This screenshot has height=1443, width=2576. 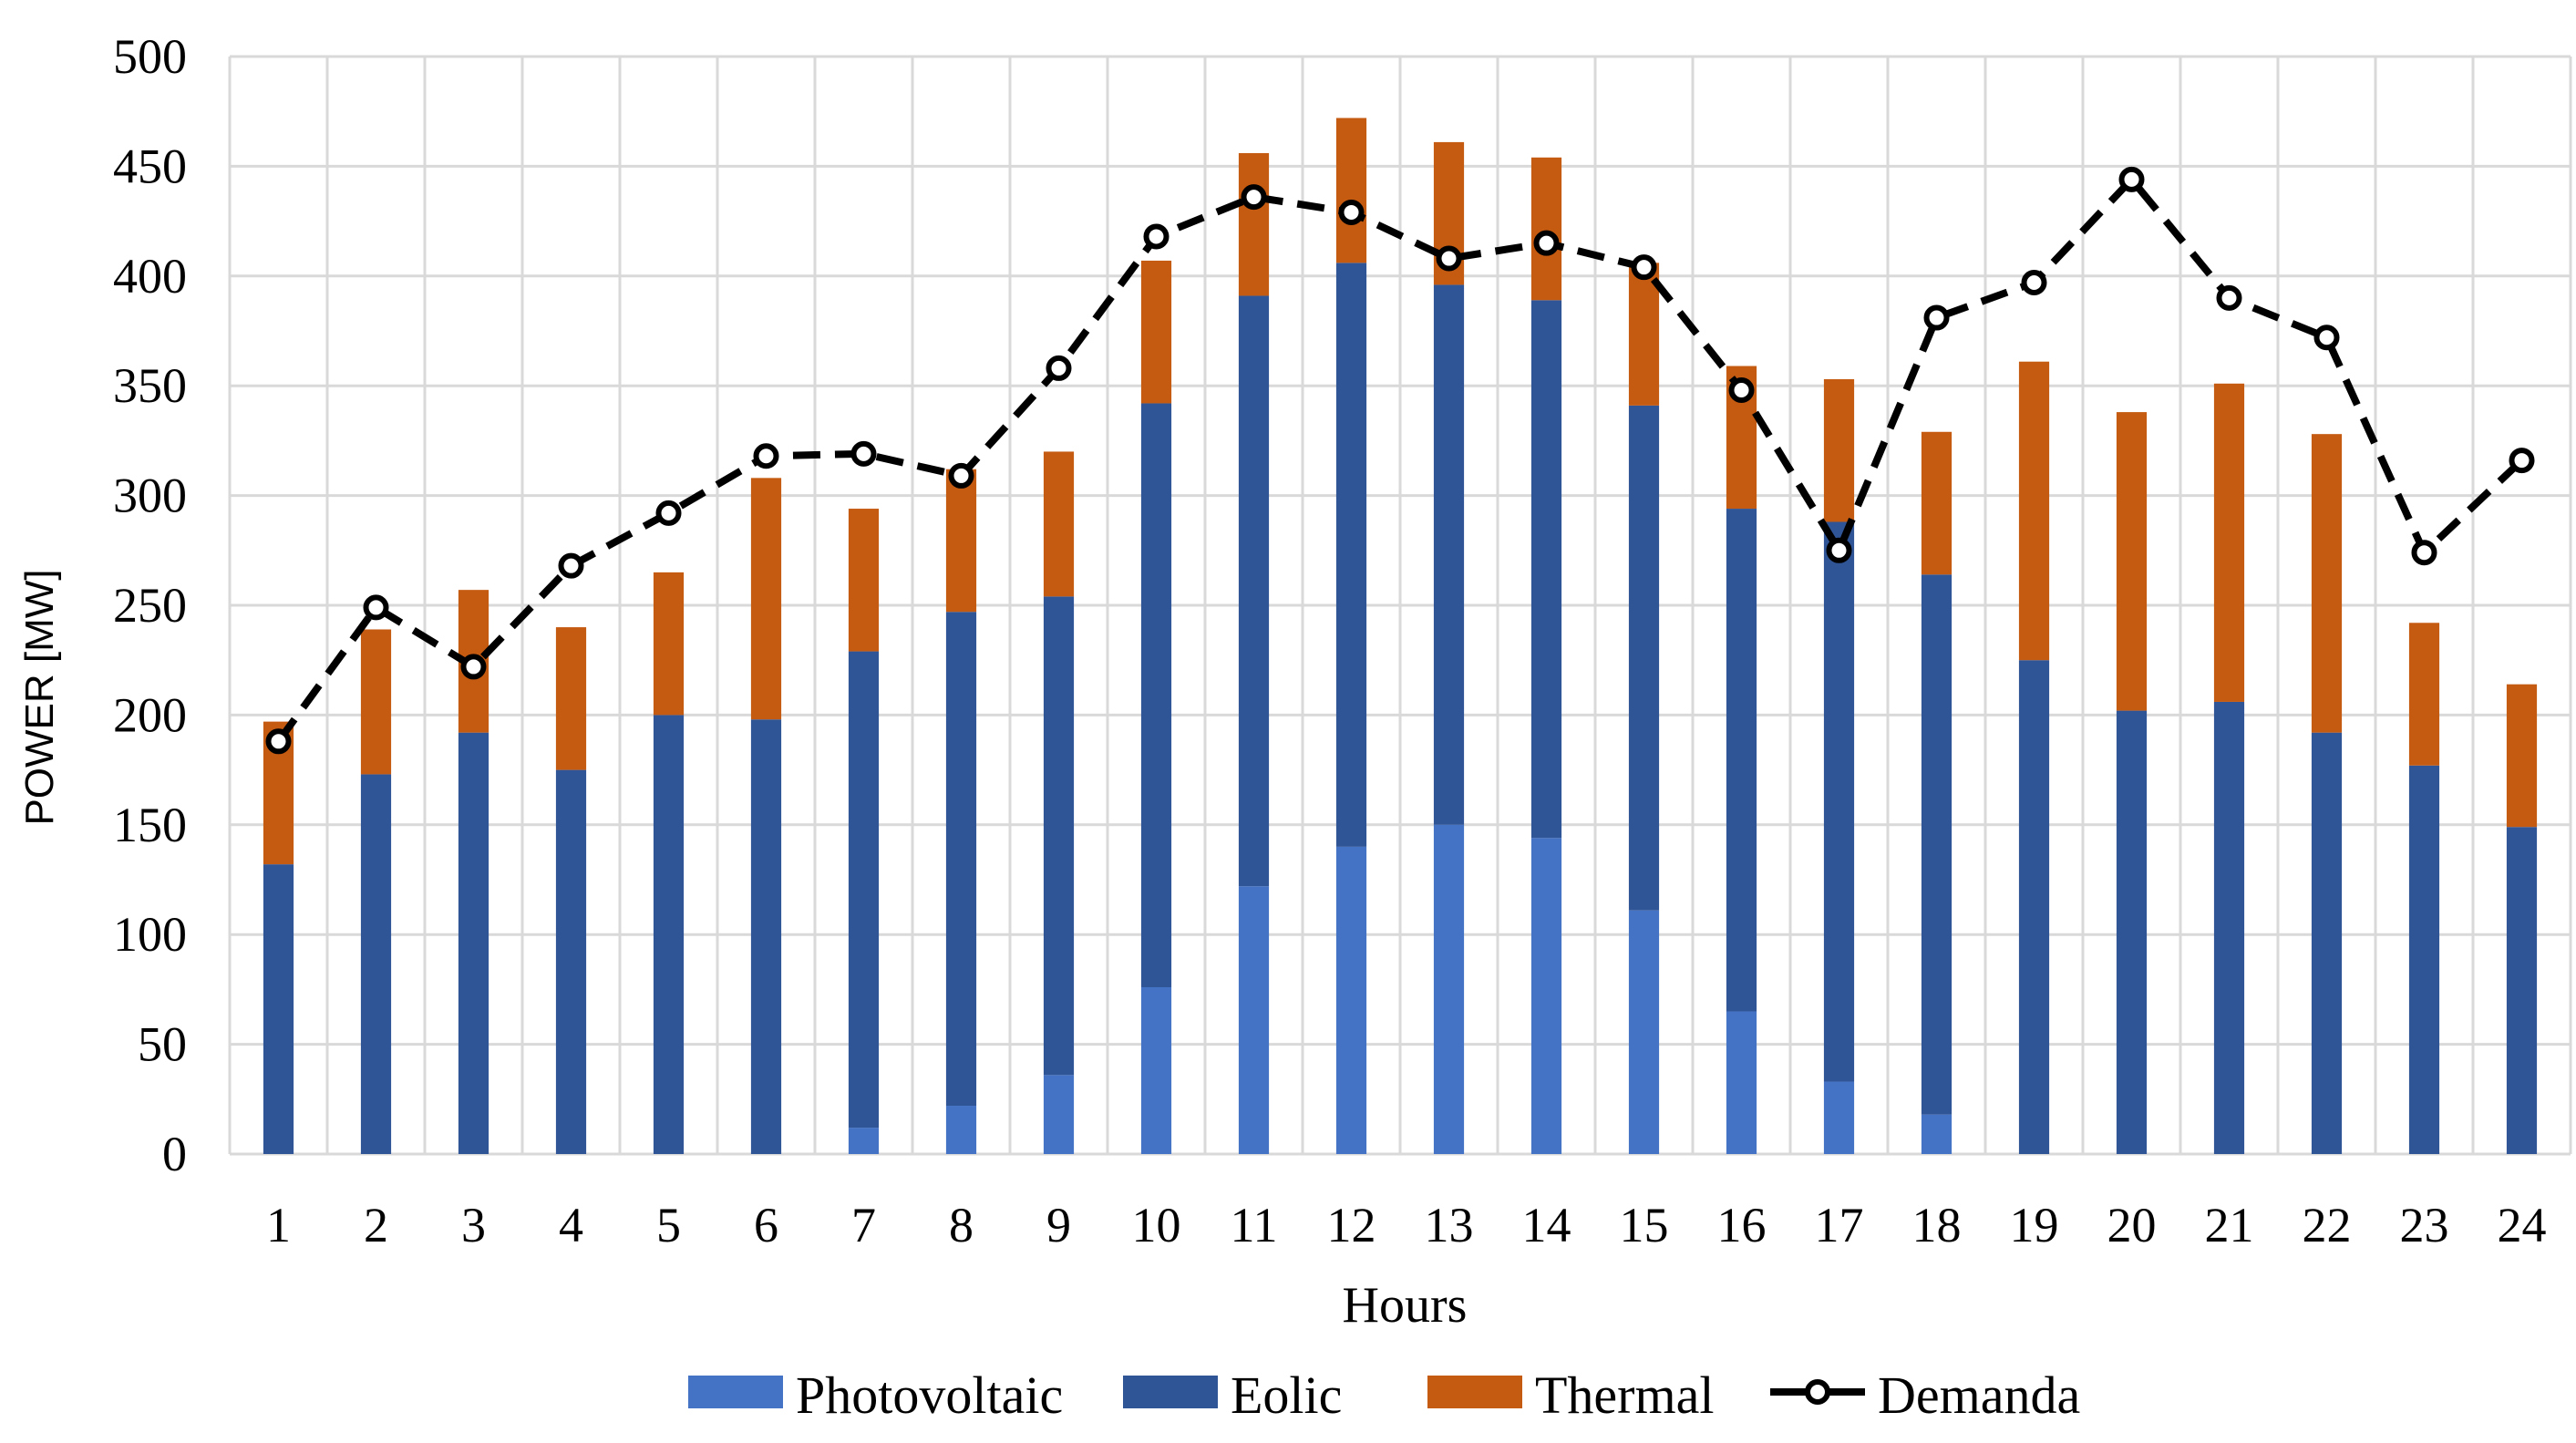 I want to click on x-tick-label: 20, so click(x=2132, y=1225).